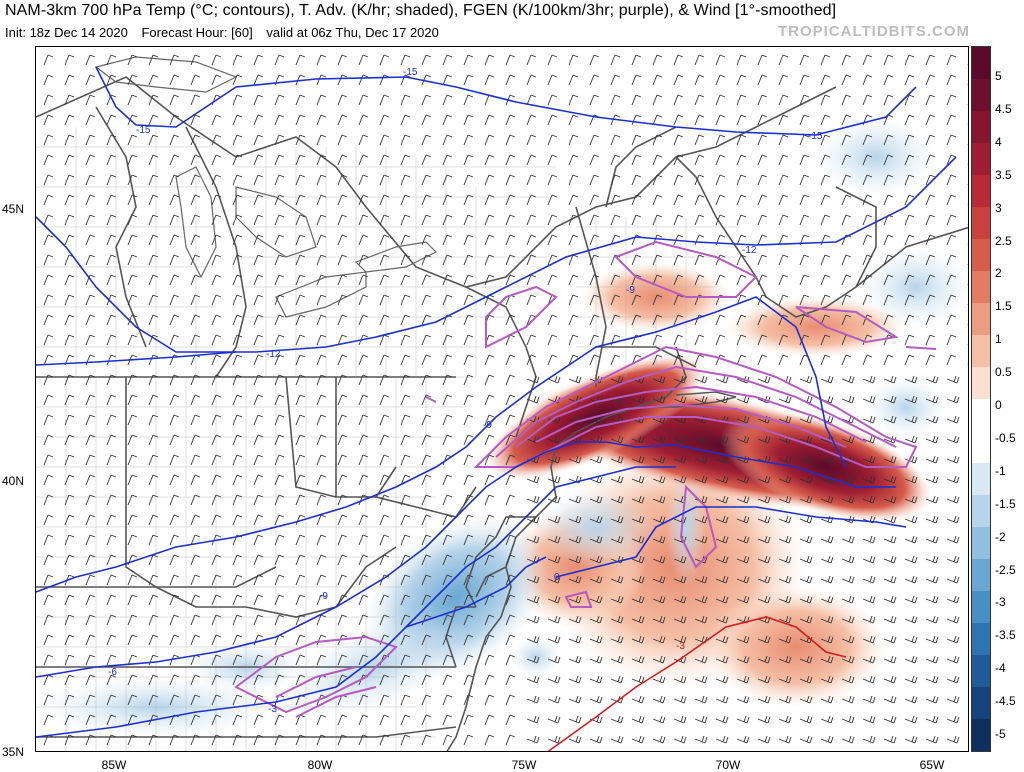 The height and width of the screenshot is (772, 1024). Describe the element at coordinates (323, 596) in the screenshot. I see `contour-label: -9` at that location.